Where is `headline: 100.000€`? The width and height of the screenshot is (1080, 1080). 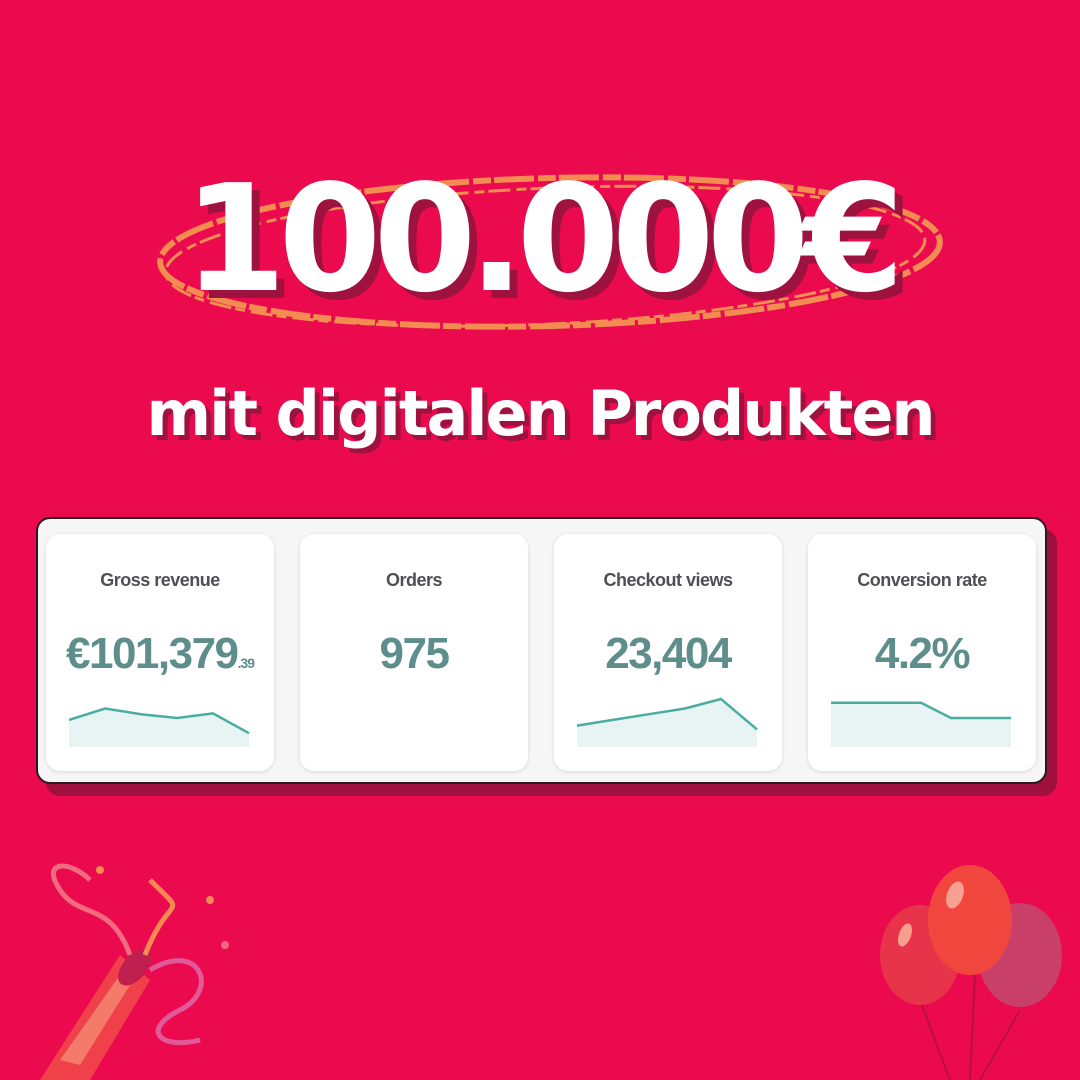 headline: 100.000€ is located at coordinates (543, 239).